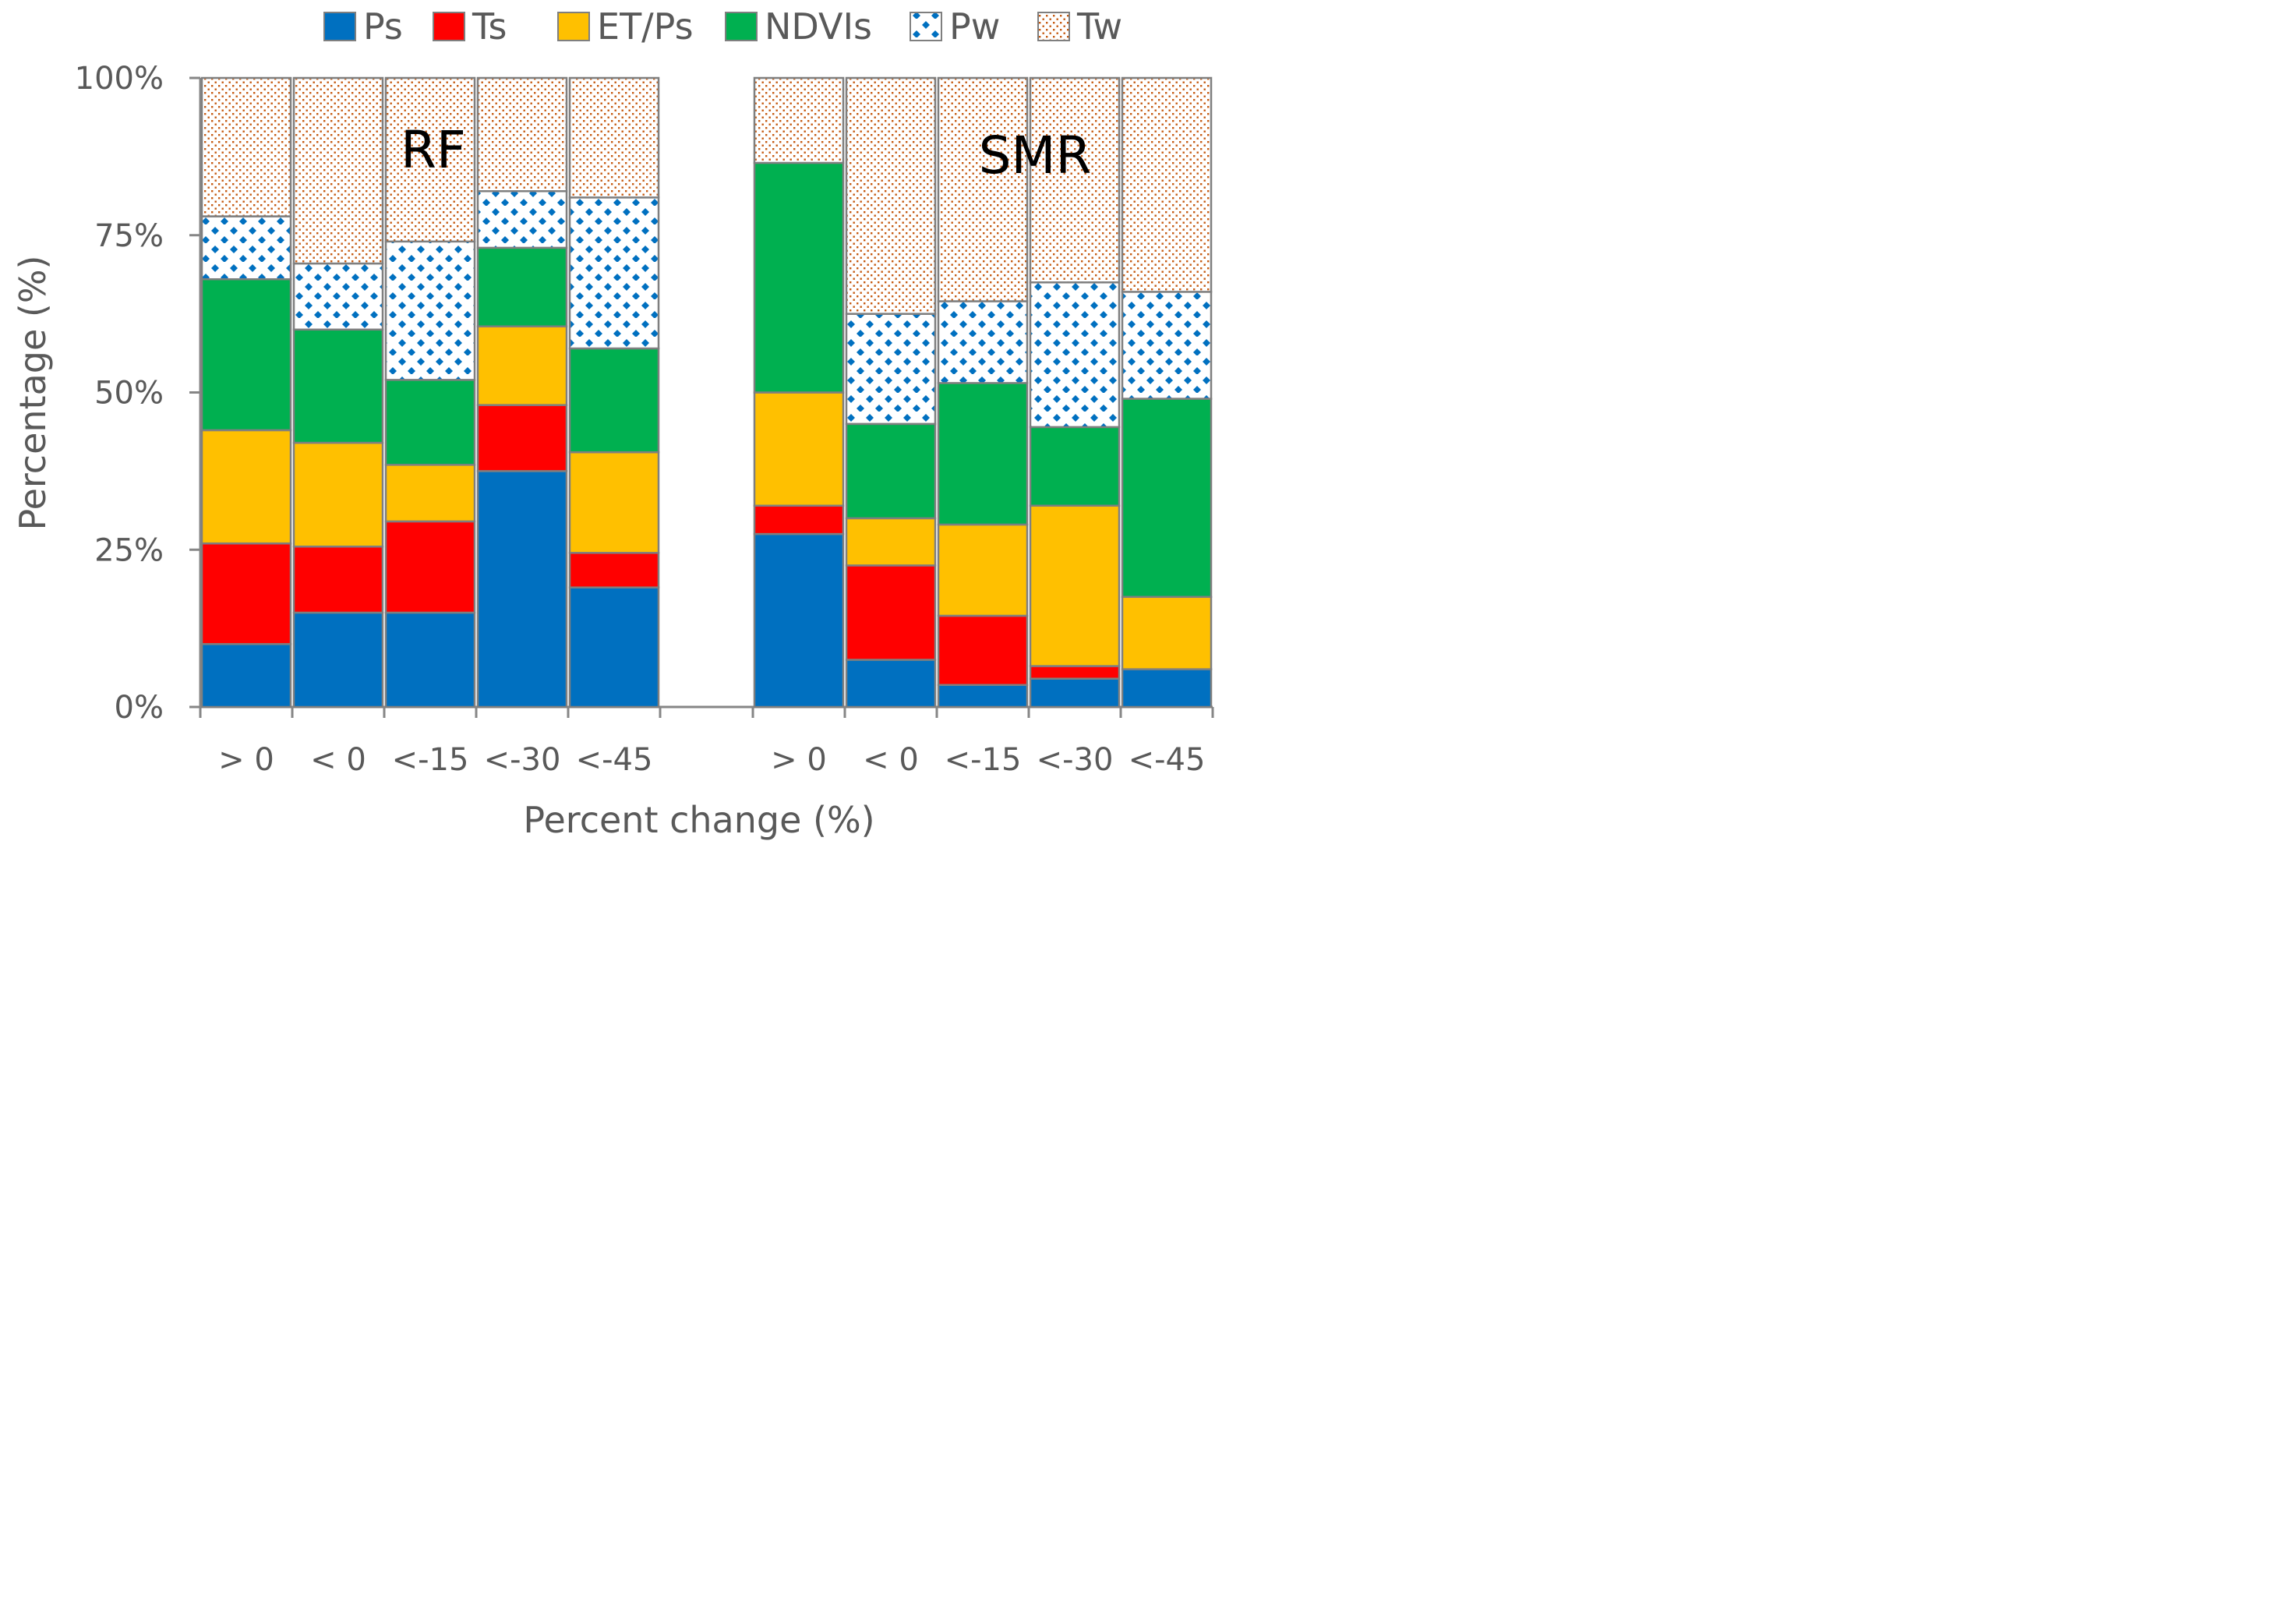  I want to click on legend-item-ps: Ps, so click(363, 26).